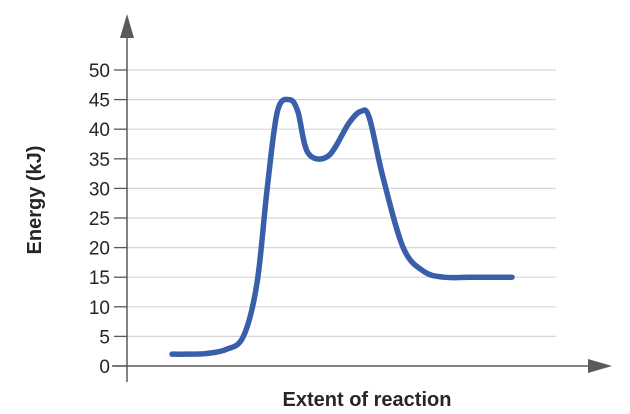 The image size is (630, 414). I want to click on x-axis-title: Extent of reaction, so click(367, 400).